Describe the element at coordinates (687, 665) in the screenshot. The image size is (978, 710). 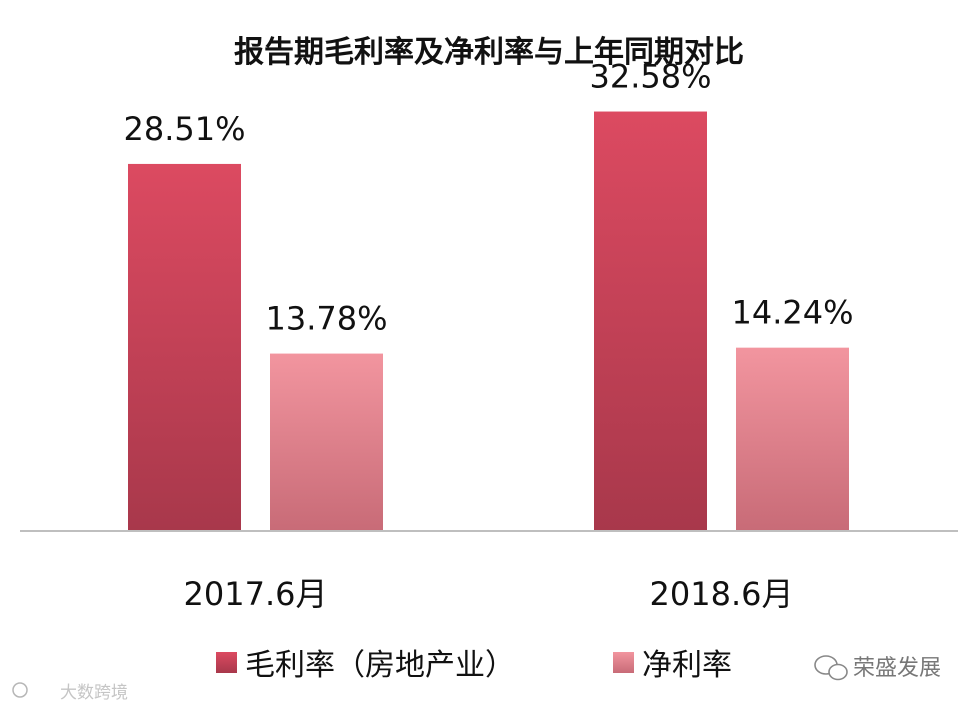
I see `legend-label-net-margin: 净利率` at that location.